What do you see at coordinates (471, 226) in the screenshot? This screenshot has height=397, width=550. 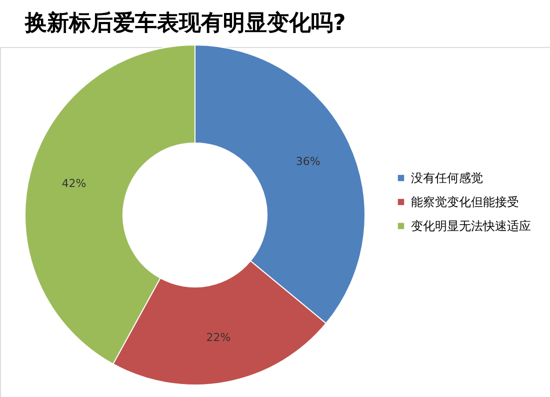 I see `legend-label: 变化明显无法快速适应` at bounding box center [471, 226].